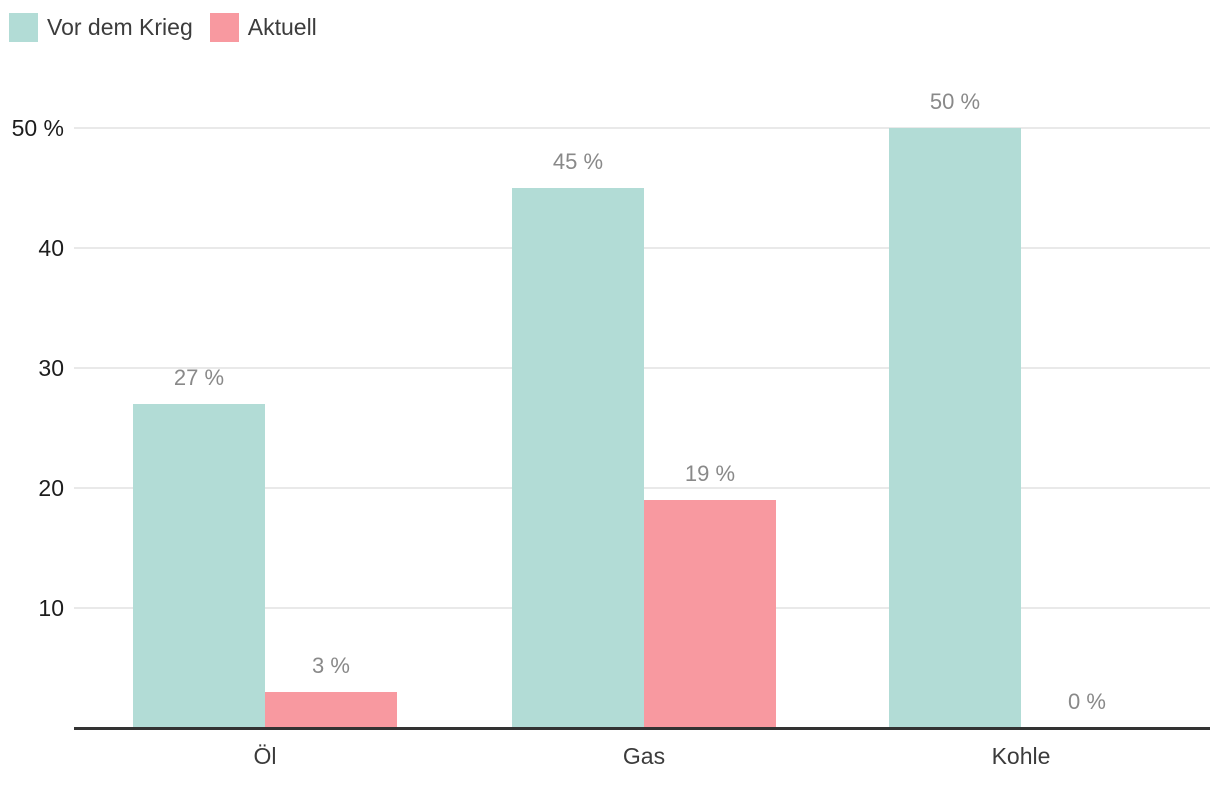 The width and height of the screenshot is (1220, 792). What do you see at coordinates (955, 428) in the screenshot?
I see `bar-vor-dem-krieg-kohle` at bounding box center [955, 428].